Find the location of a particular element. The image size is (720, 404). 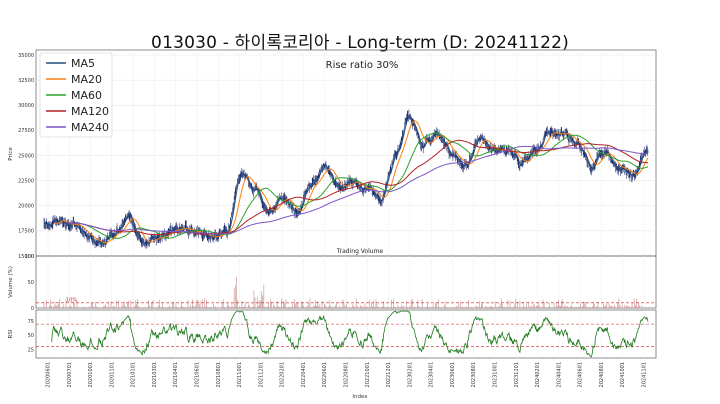

price-tick-label: 17500 is located at coordinates (26, 232).